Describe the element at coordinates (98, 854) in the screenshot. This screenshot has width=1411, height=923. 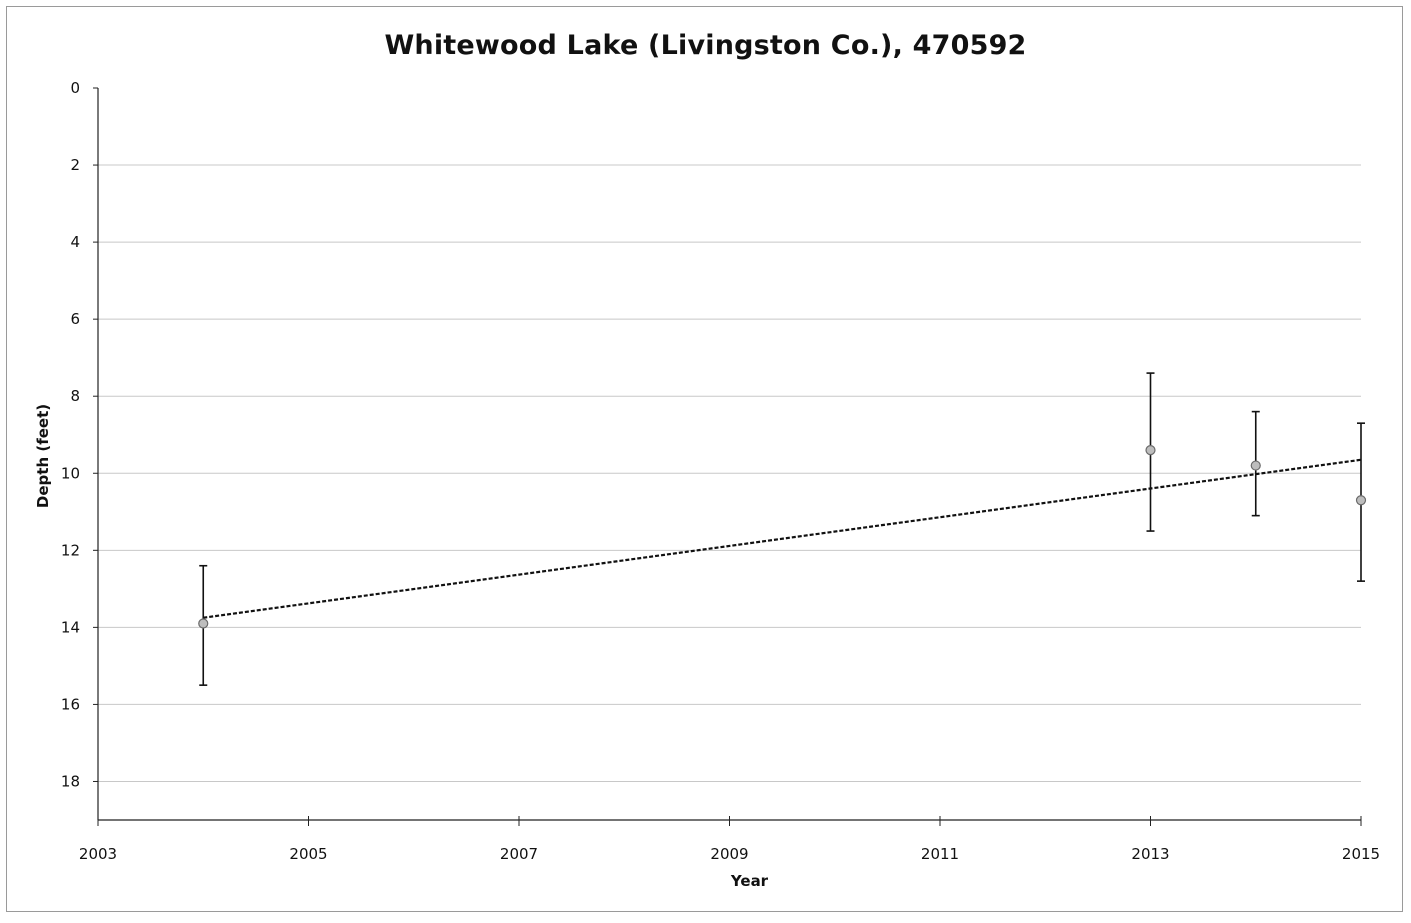
I see `x-tick-label: 2003` at that location.